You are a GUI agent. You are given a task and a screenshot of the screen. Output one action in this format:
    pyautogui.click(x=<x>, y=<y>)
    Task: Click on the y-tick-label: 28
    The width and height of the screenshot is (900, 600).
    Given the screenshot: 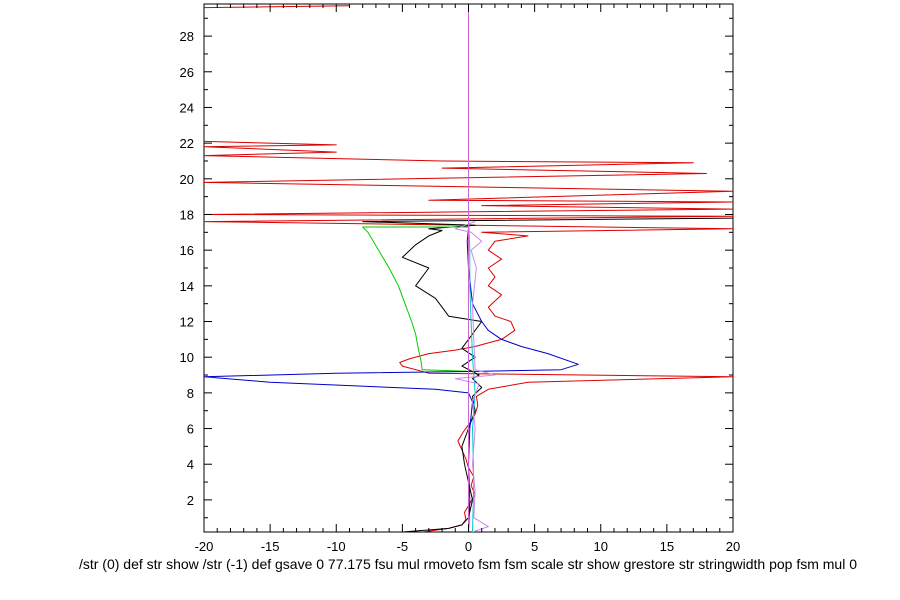 What is the action you would take?
    pyautogui.click(x=187, y=36)
    